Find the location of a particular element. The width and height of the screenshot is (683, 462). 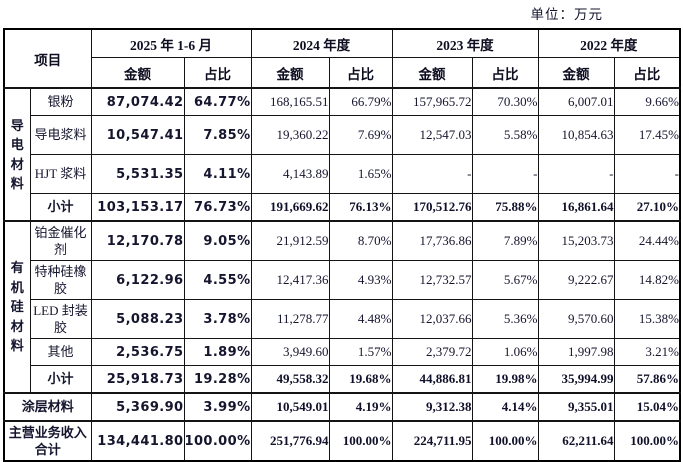

ratio-cell: 19.28% is located at coordinates (217, 379).